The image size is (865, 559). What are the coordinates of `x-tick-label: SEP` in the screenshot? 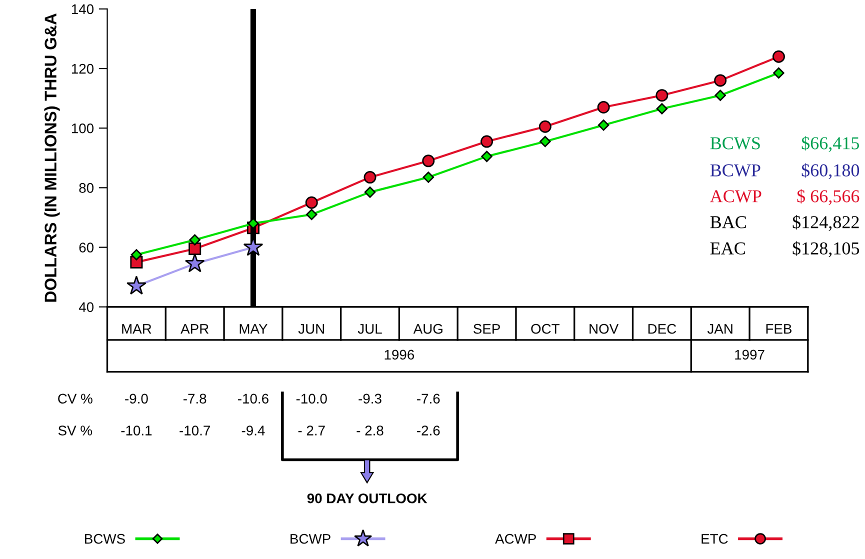 It's located at (487, 329).